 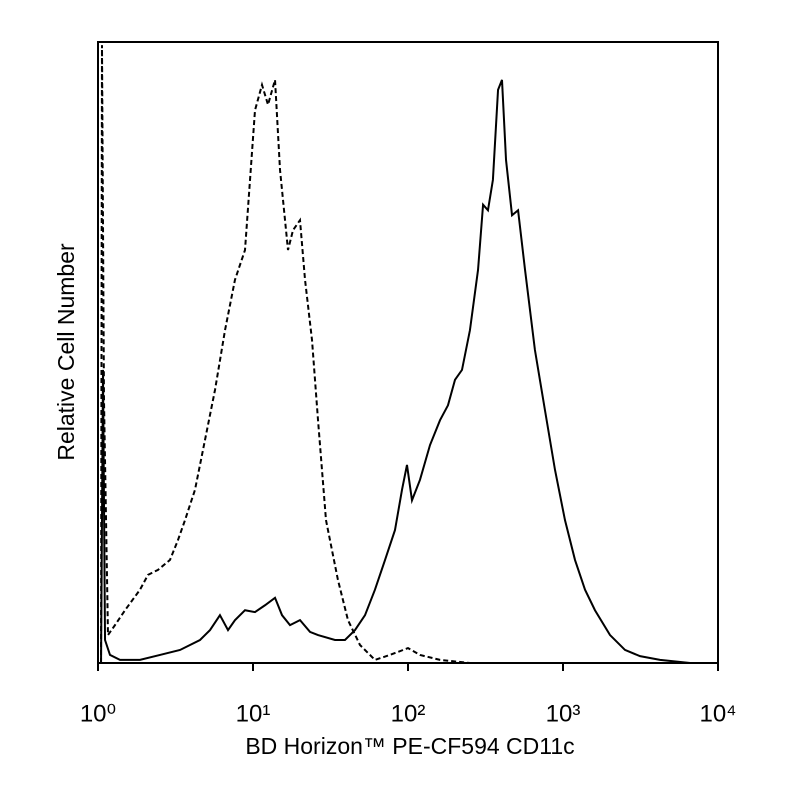 I want to click on x-tick-label: 10³, so click(x=563, y=713).